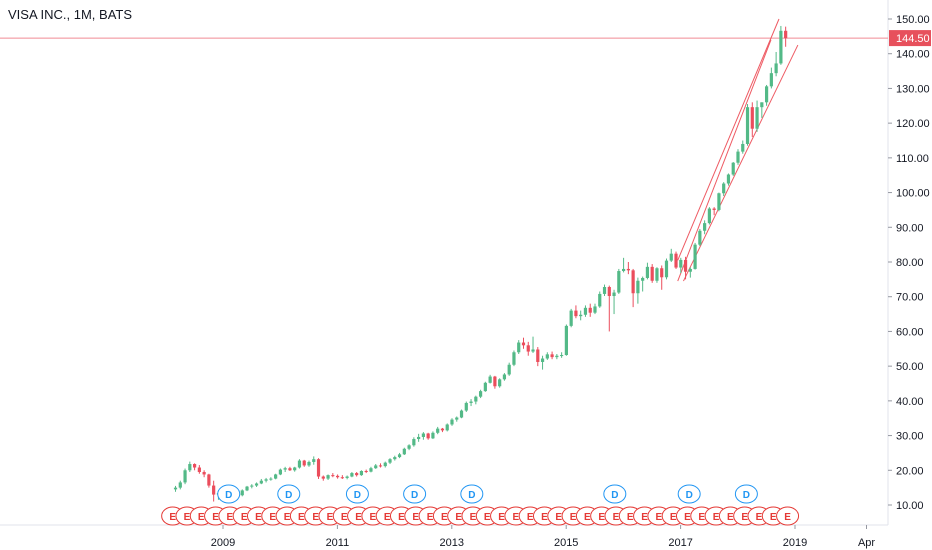 The image size is (932, 550). What do you see at coordinates (910, 437) in the screenshot?
I see `y-tick-label: 30.00` at bounding box center [910, 437].